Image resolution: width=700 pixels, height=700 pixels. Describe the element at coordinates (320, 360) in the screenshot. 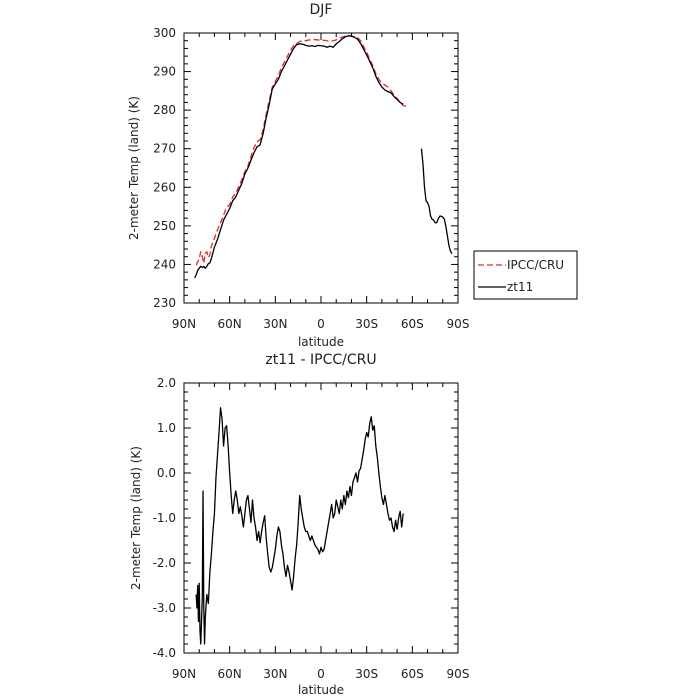

I see `chart-title: zt11 - IPCC/CRU` at that location.